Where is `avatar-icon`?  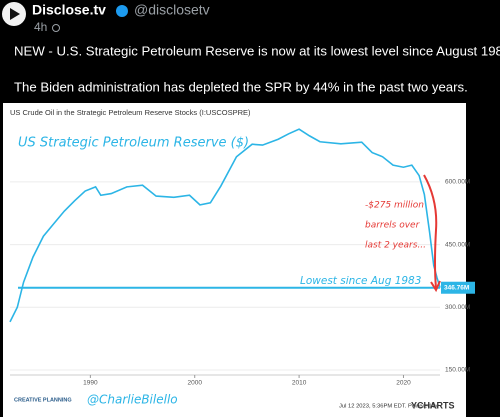 avatar-icon is located at coordinates (15, 14).